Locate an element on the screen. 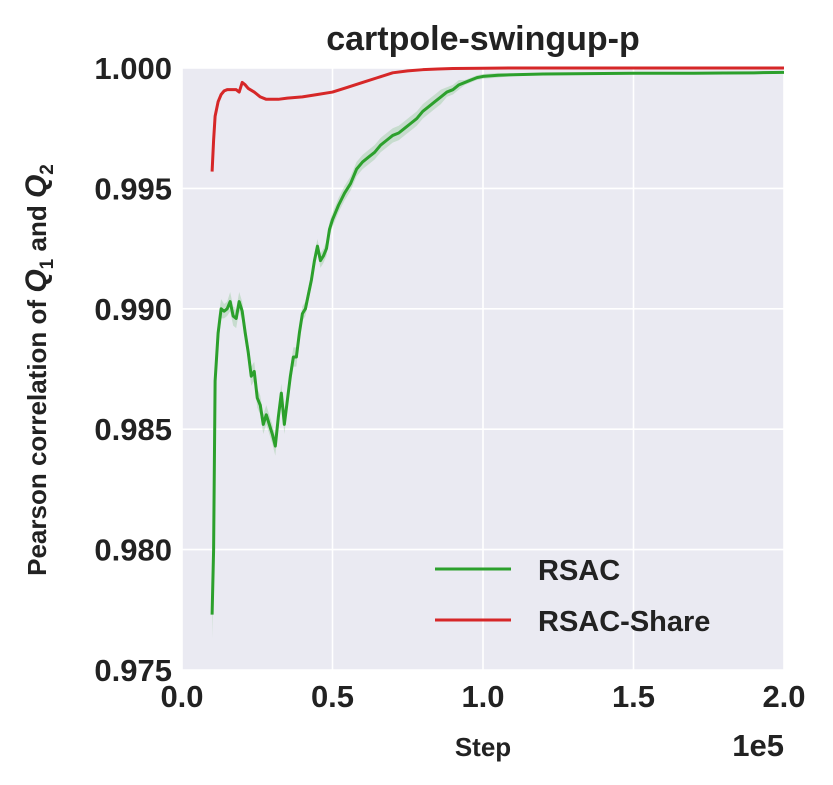 This screenshot has height=785, width=833. y-tick-label: 1.000 is located at coordinates (133, 68).